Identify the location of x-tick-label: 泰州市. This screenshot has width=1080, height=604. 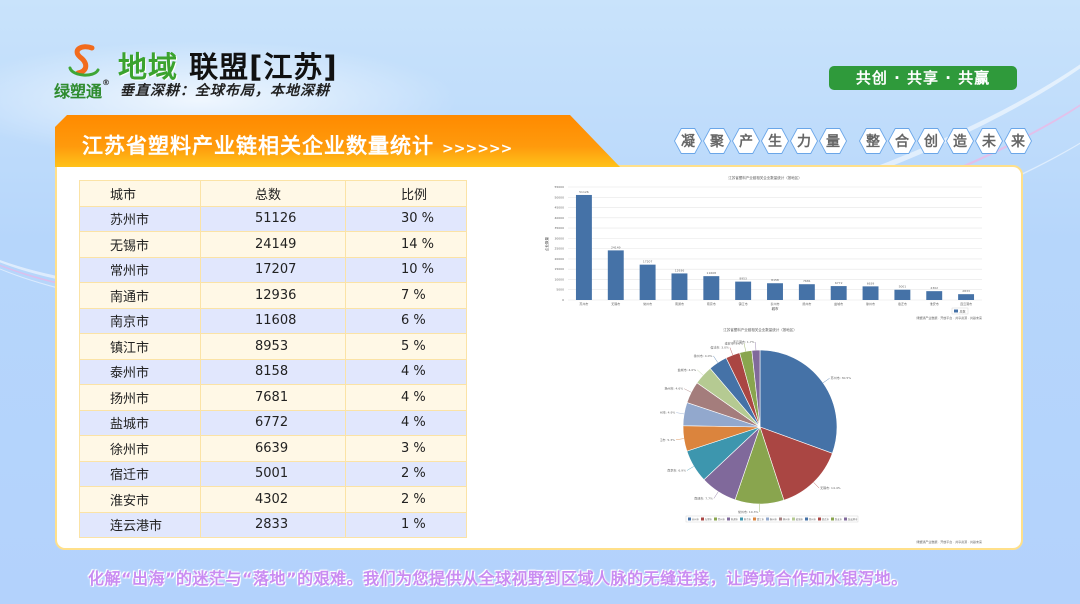
(774, 303).